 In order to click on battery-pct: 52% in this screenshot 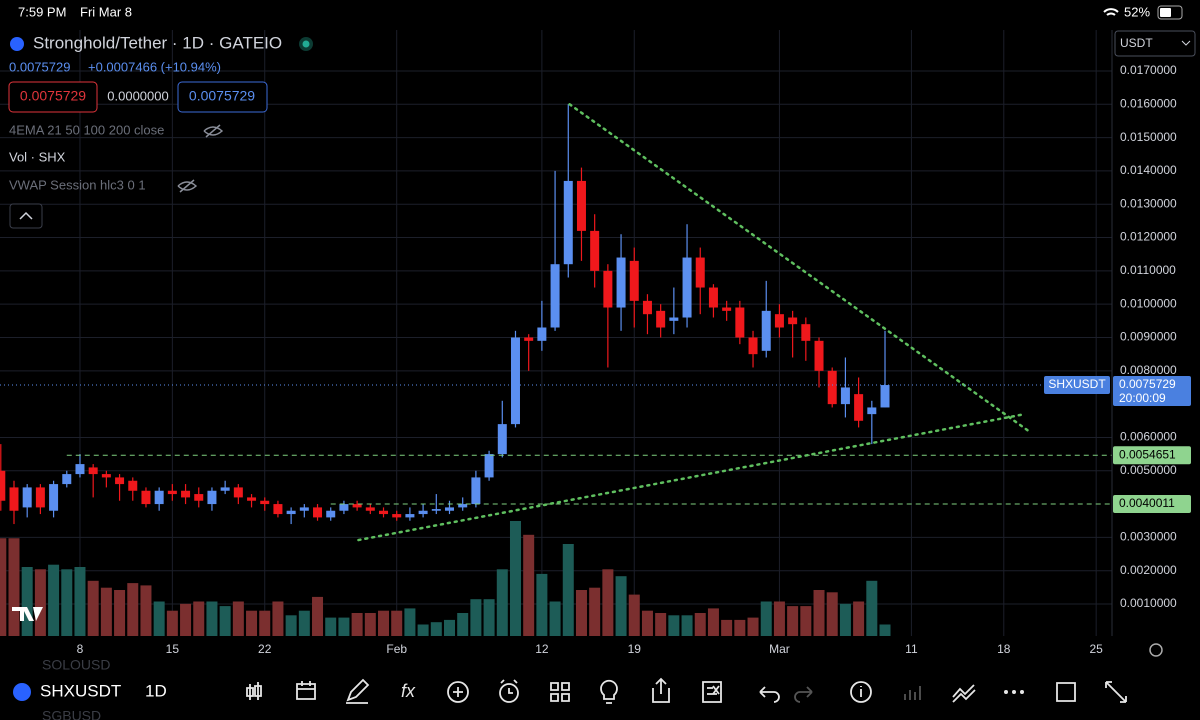, I will do `click(1137, 11)`.